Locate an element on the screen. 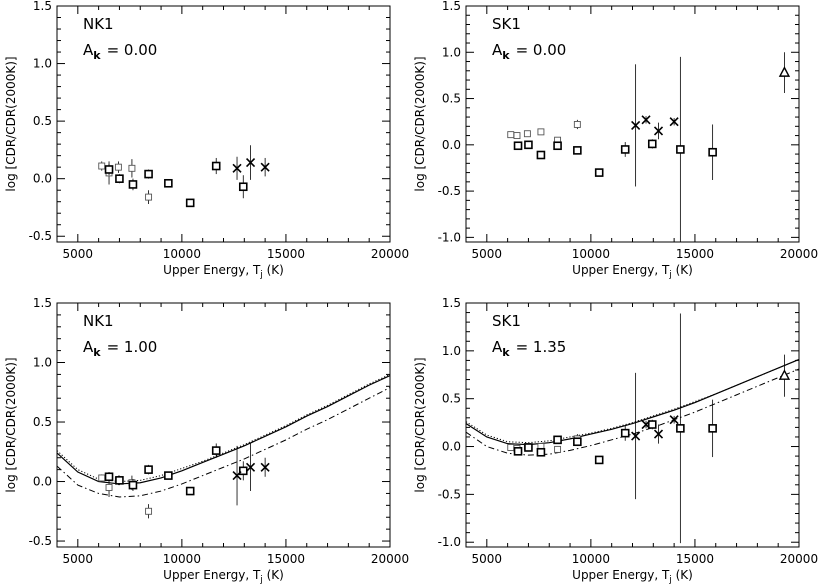 The image size is (818, 586). model-curve-dashdot is located at coordinates (223, 442).